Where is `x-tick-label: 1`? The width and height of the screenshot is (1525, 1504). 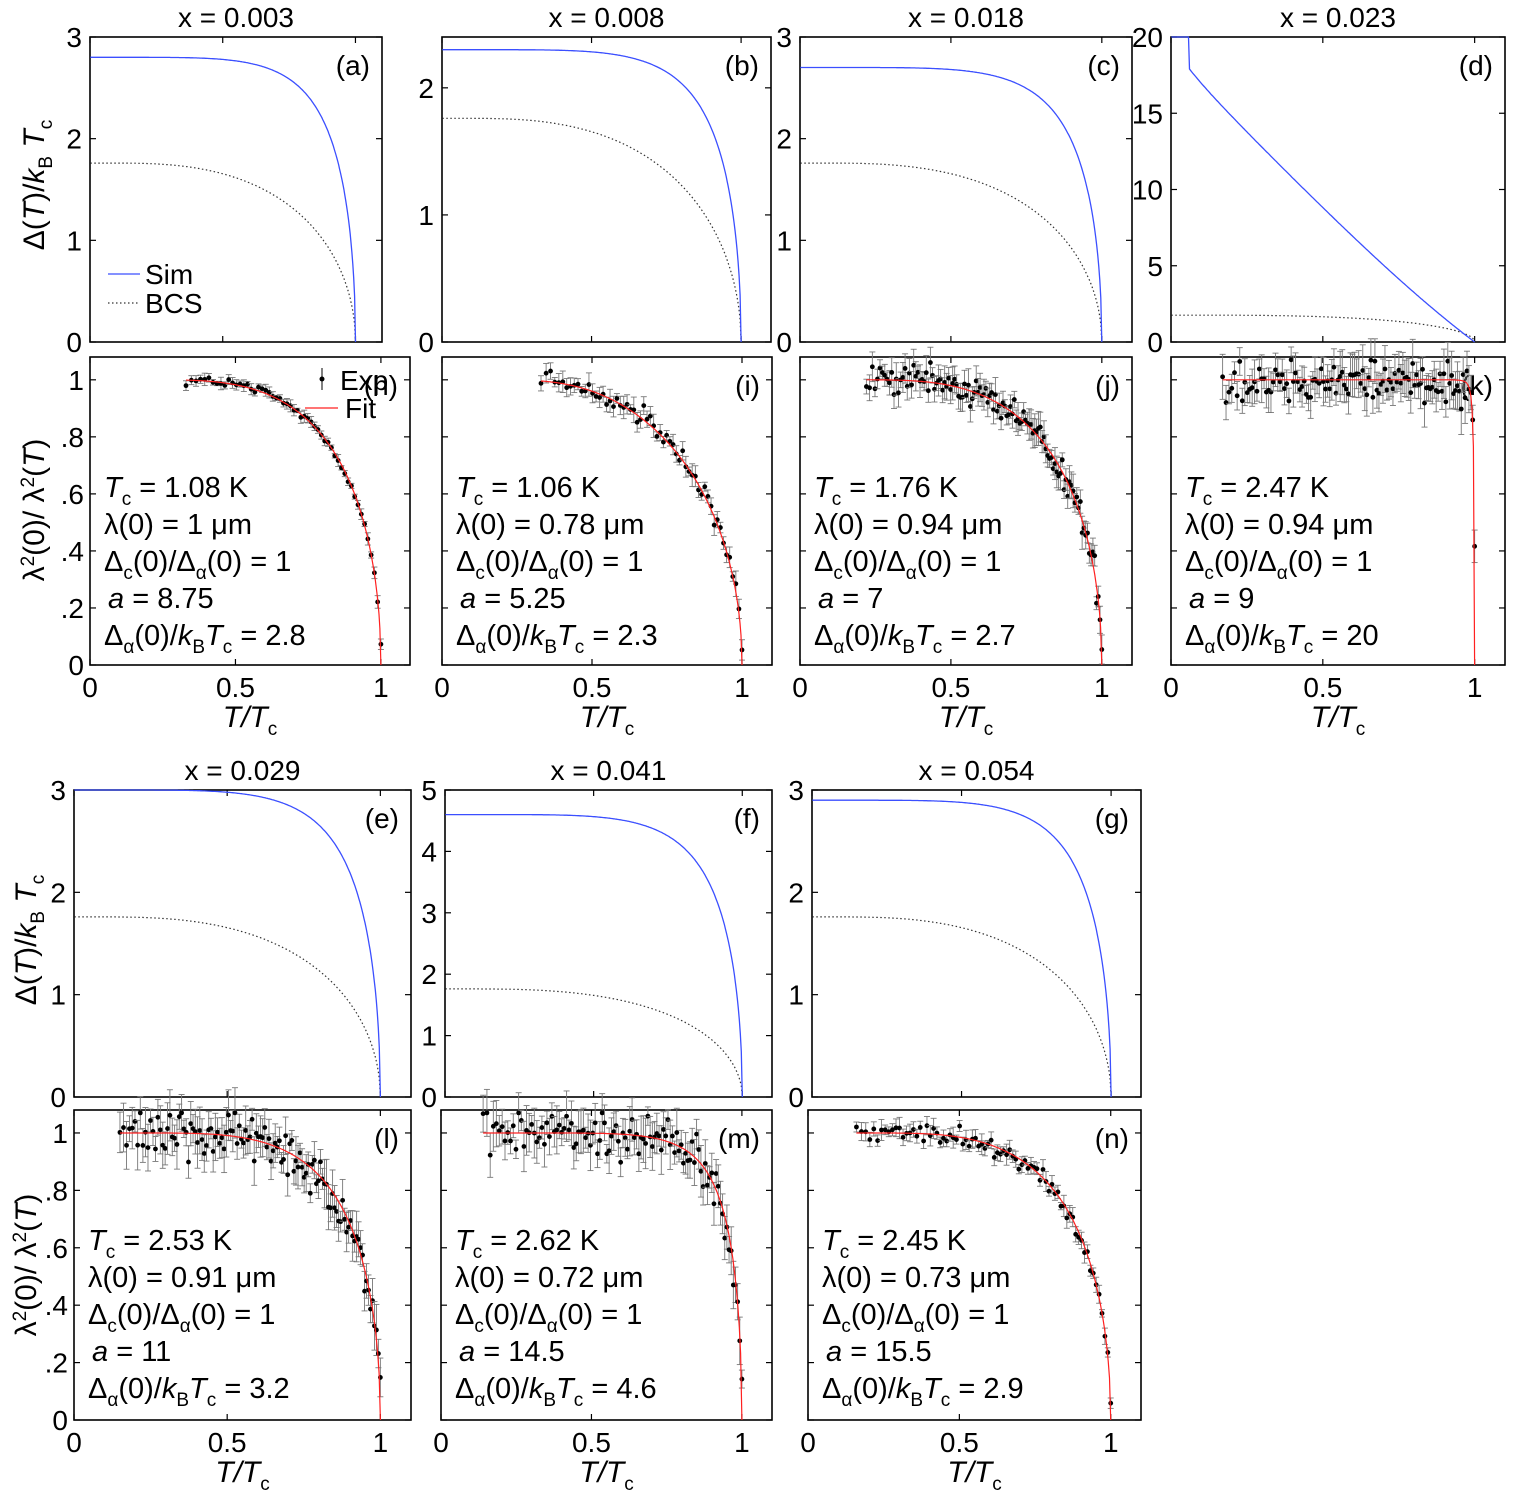 x-tick-label: 1 is located at coordinates (742, 687).